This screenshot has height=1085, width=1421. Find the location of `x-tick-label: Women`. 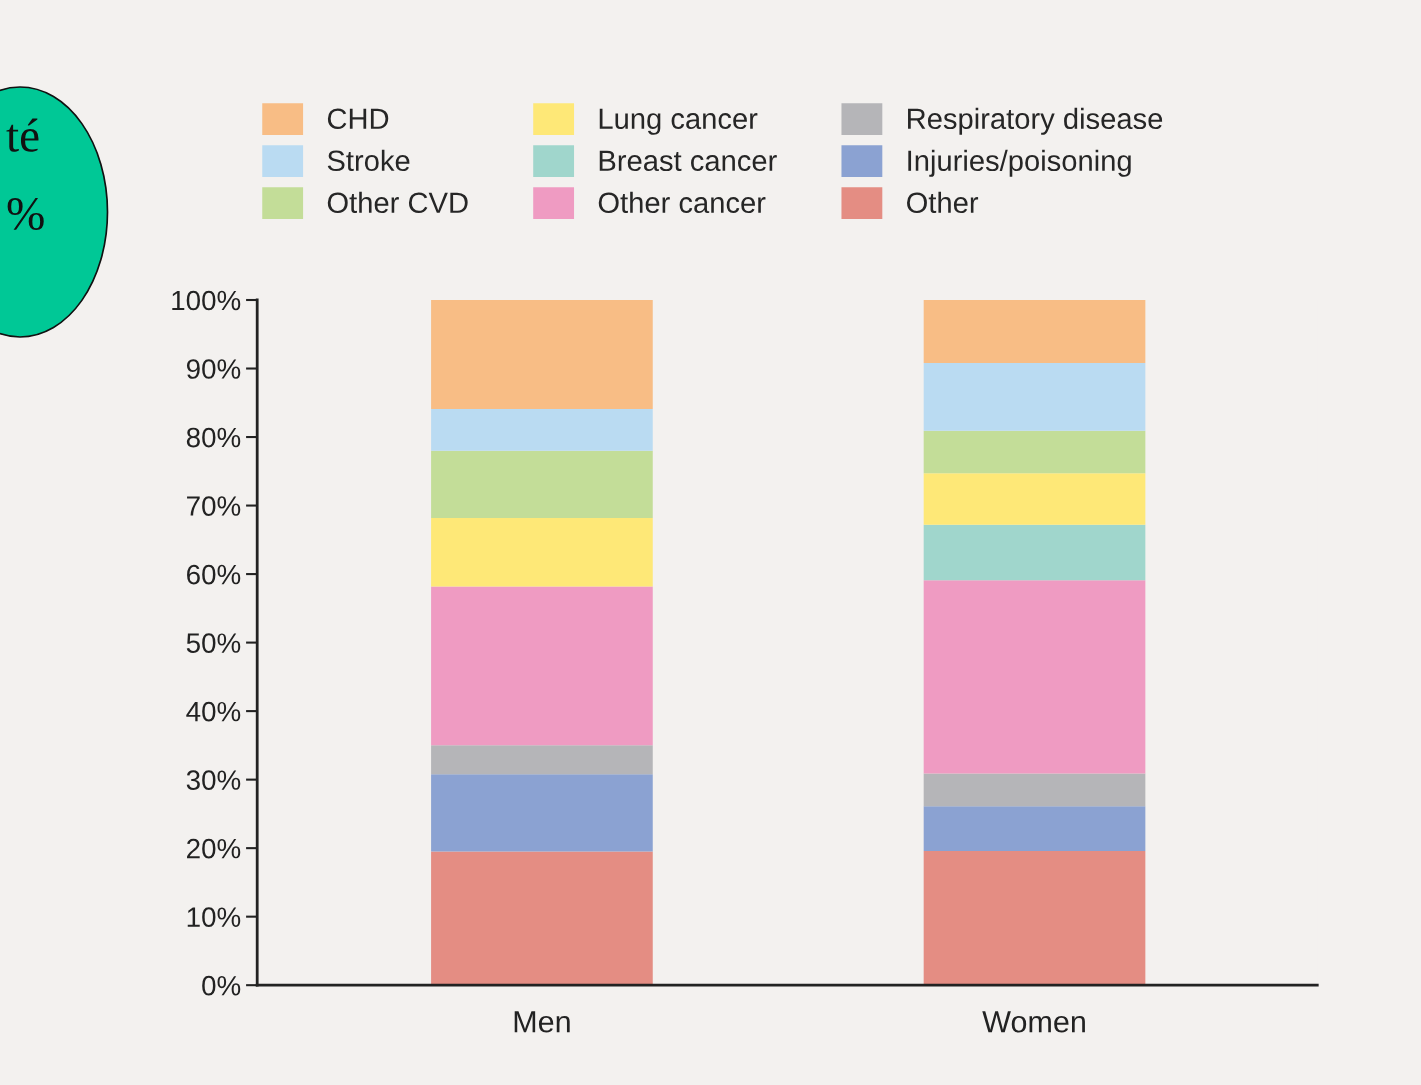

x-tick-label: Women is located at coordinates (1033, 1022).